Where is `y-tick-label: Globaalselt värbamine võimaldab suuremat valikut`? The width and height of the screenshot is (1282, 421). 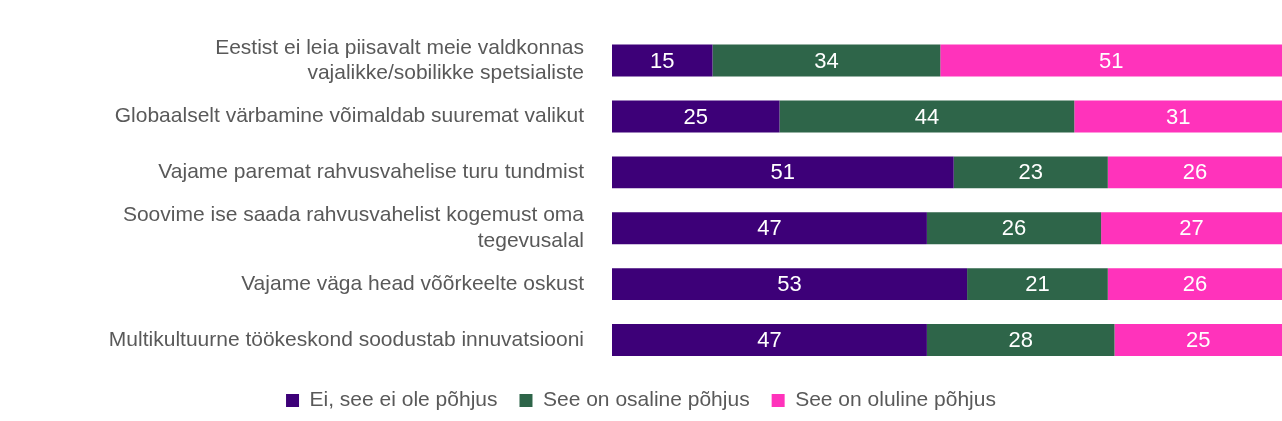 y-tick-label: Globaalselt värbamine võimaldab suuremat valikut is located at coordinates (349, 115).